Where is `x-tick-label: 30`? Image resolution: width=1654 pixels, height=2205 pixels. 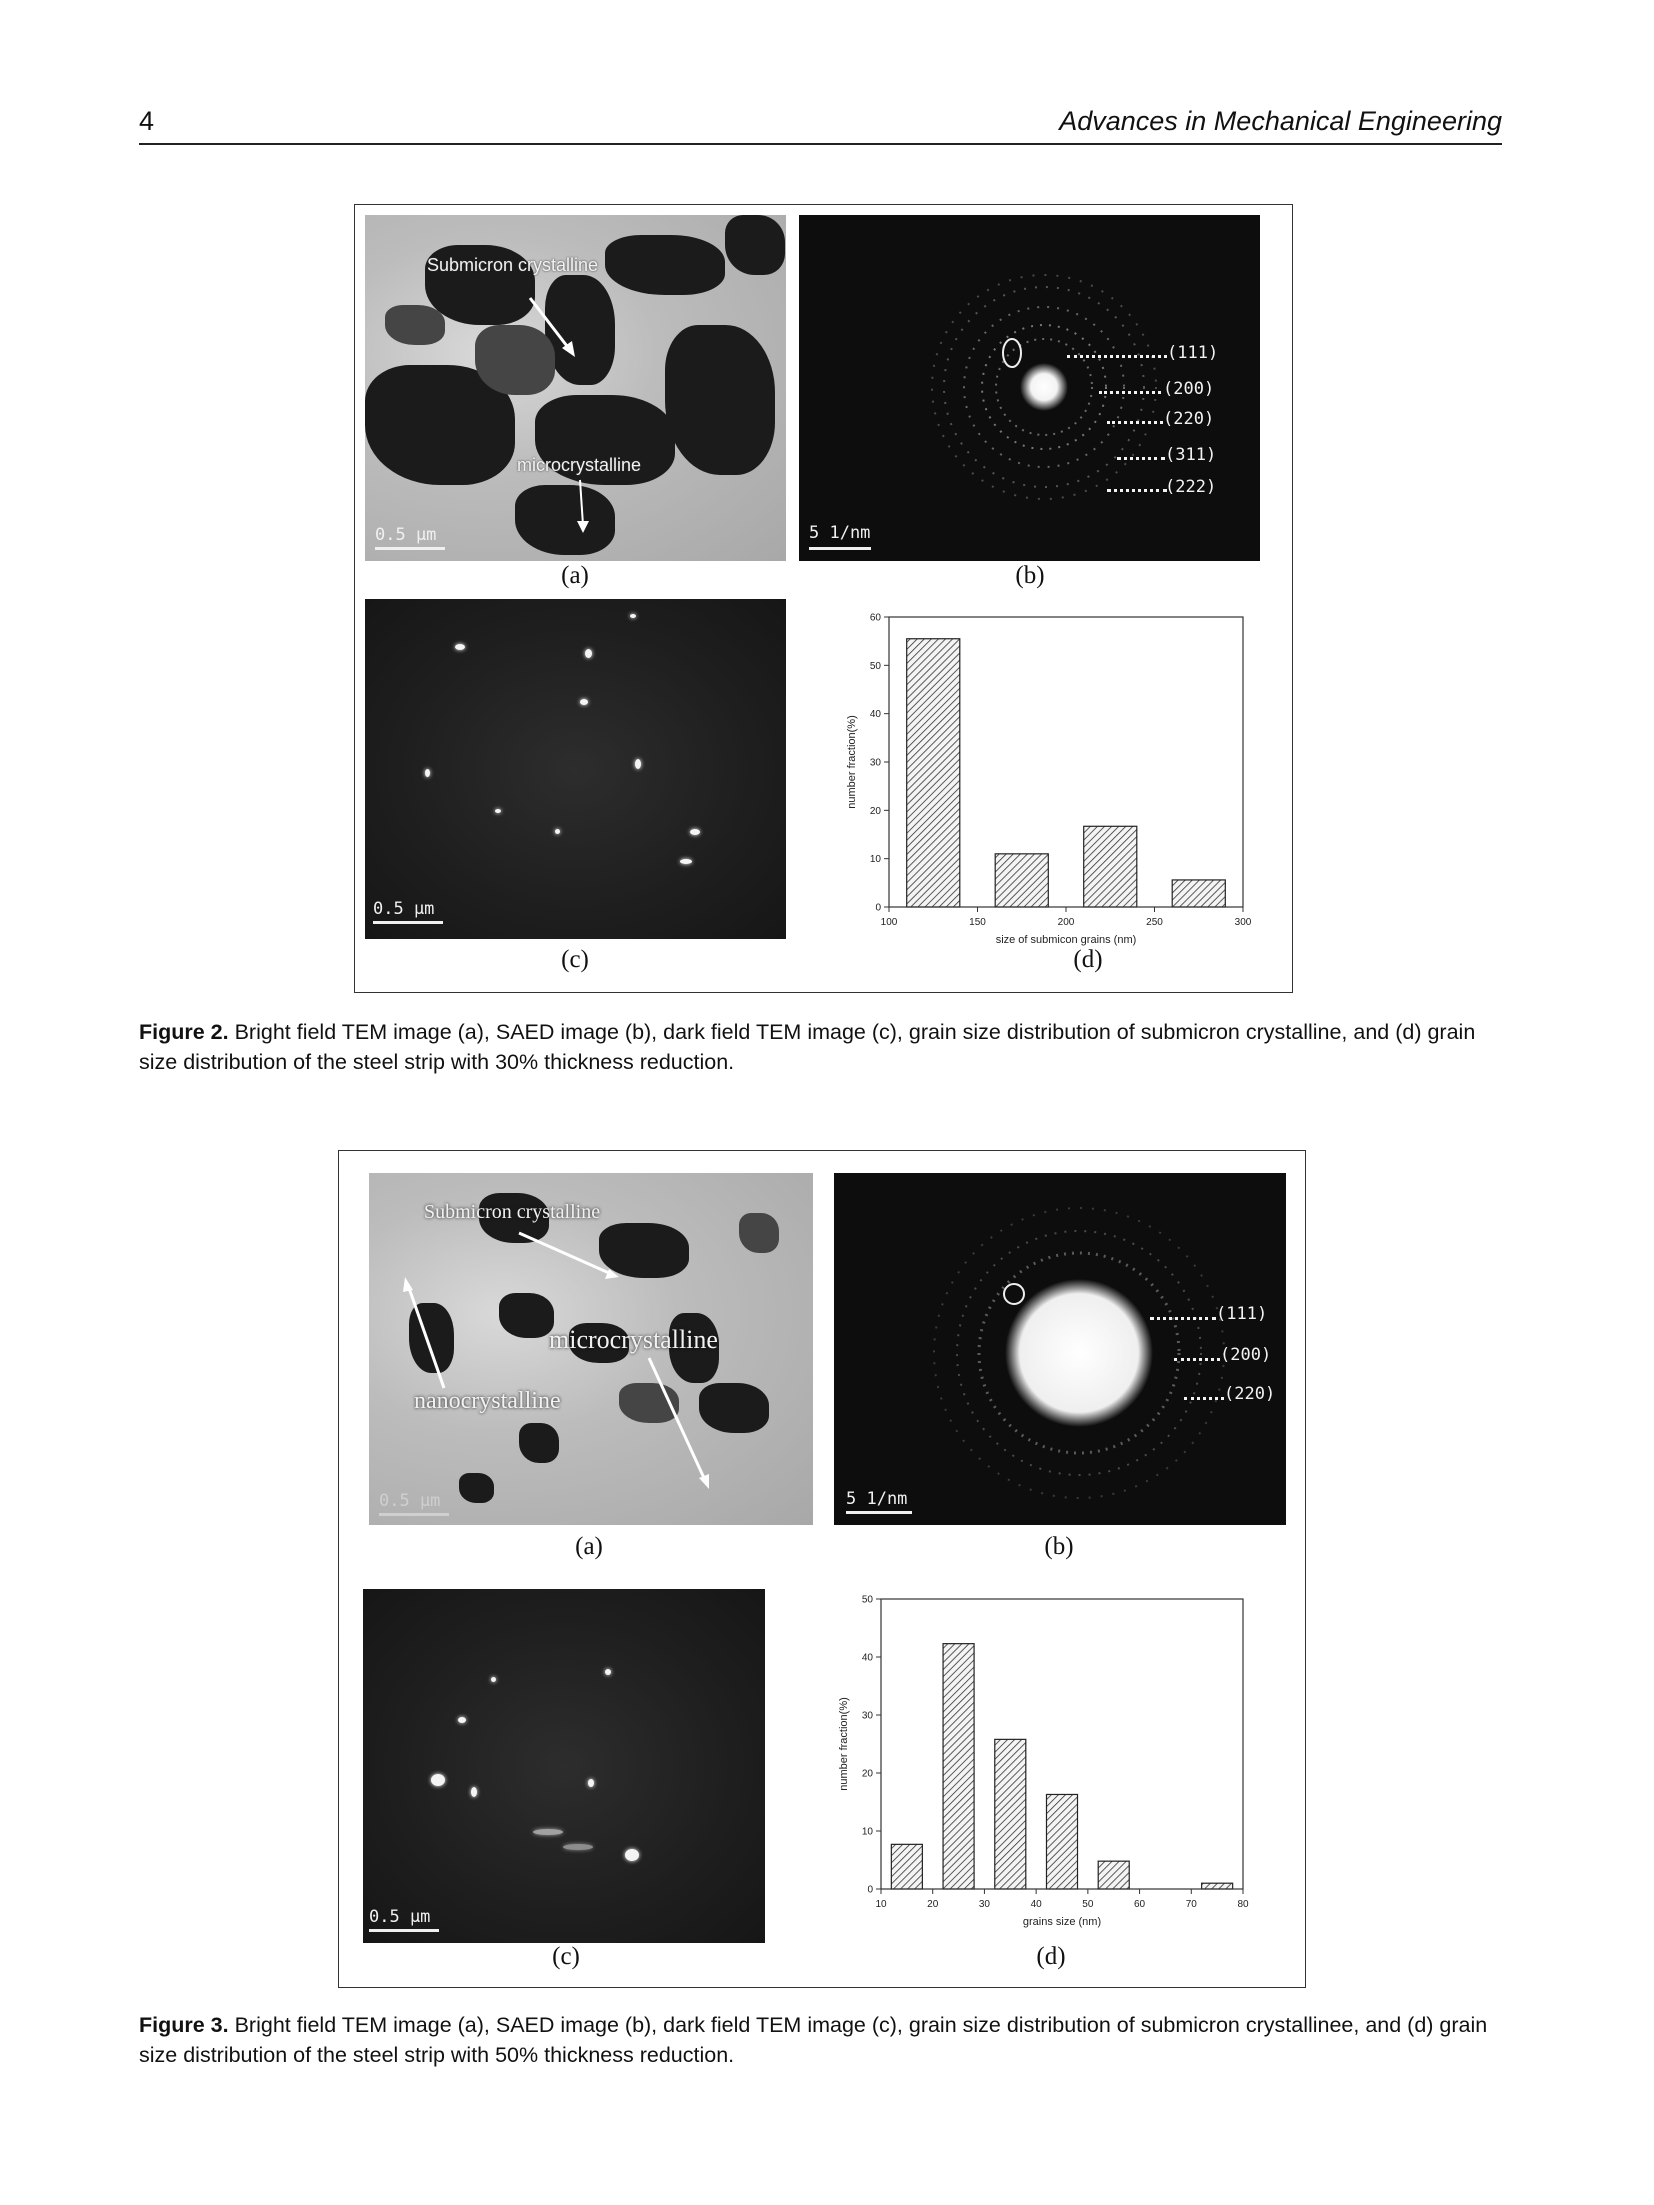
x-tick-label: 30 is located at coordinates (985, 1904).